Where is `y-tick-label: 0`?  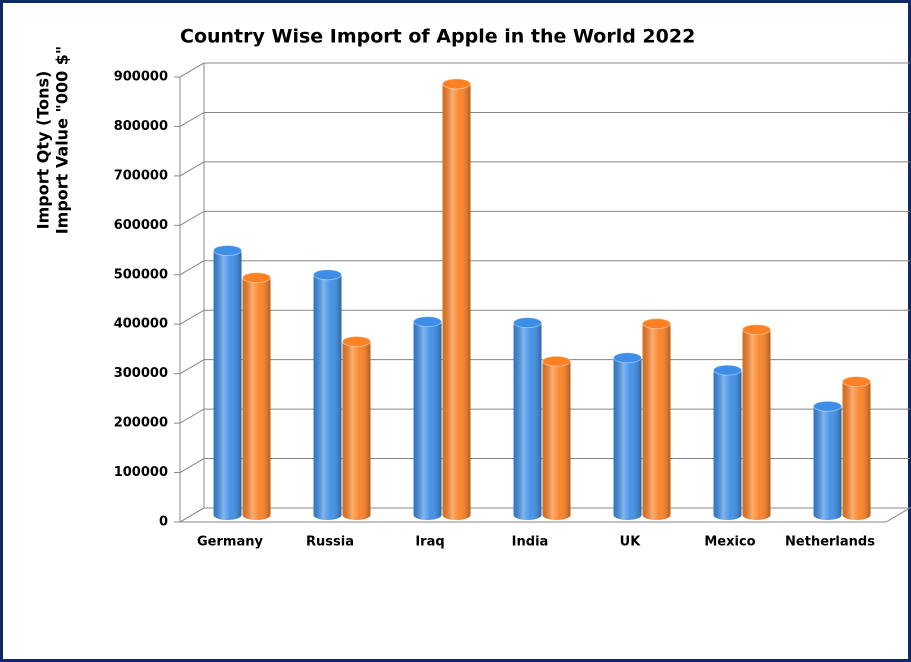
y-tick-label: 0 is located at coordinates (163, 522).